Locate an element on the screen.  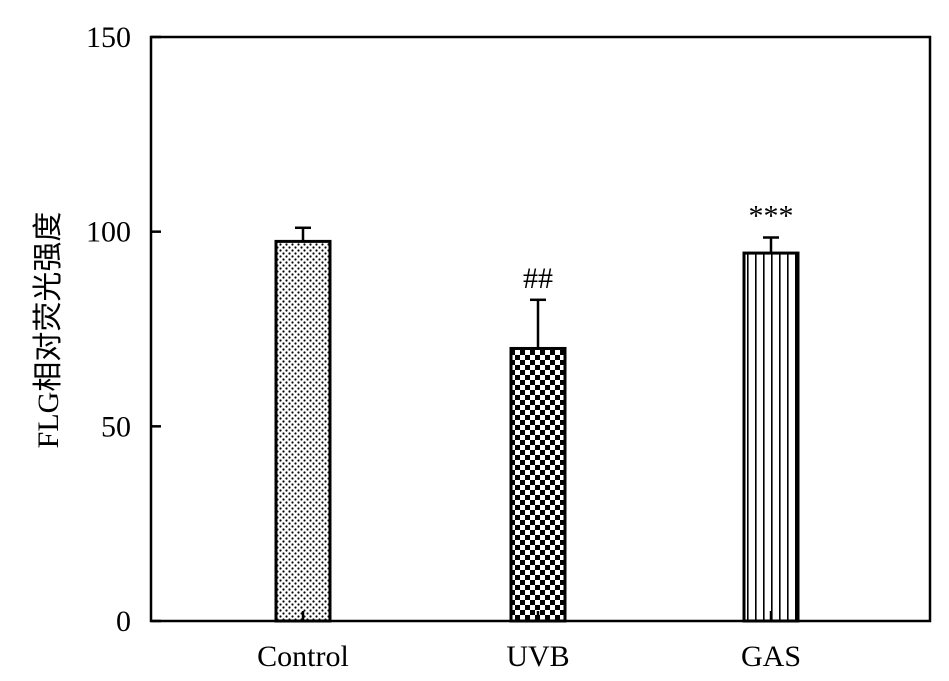
y-axis-label: FLG相对荧光强度 is located at coordinates (48, 330).